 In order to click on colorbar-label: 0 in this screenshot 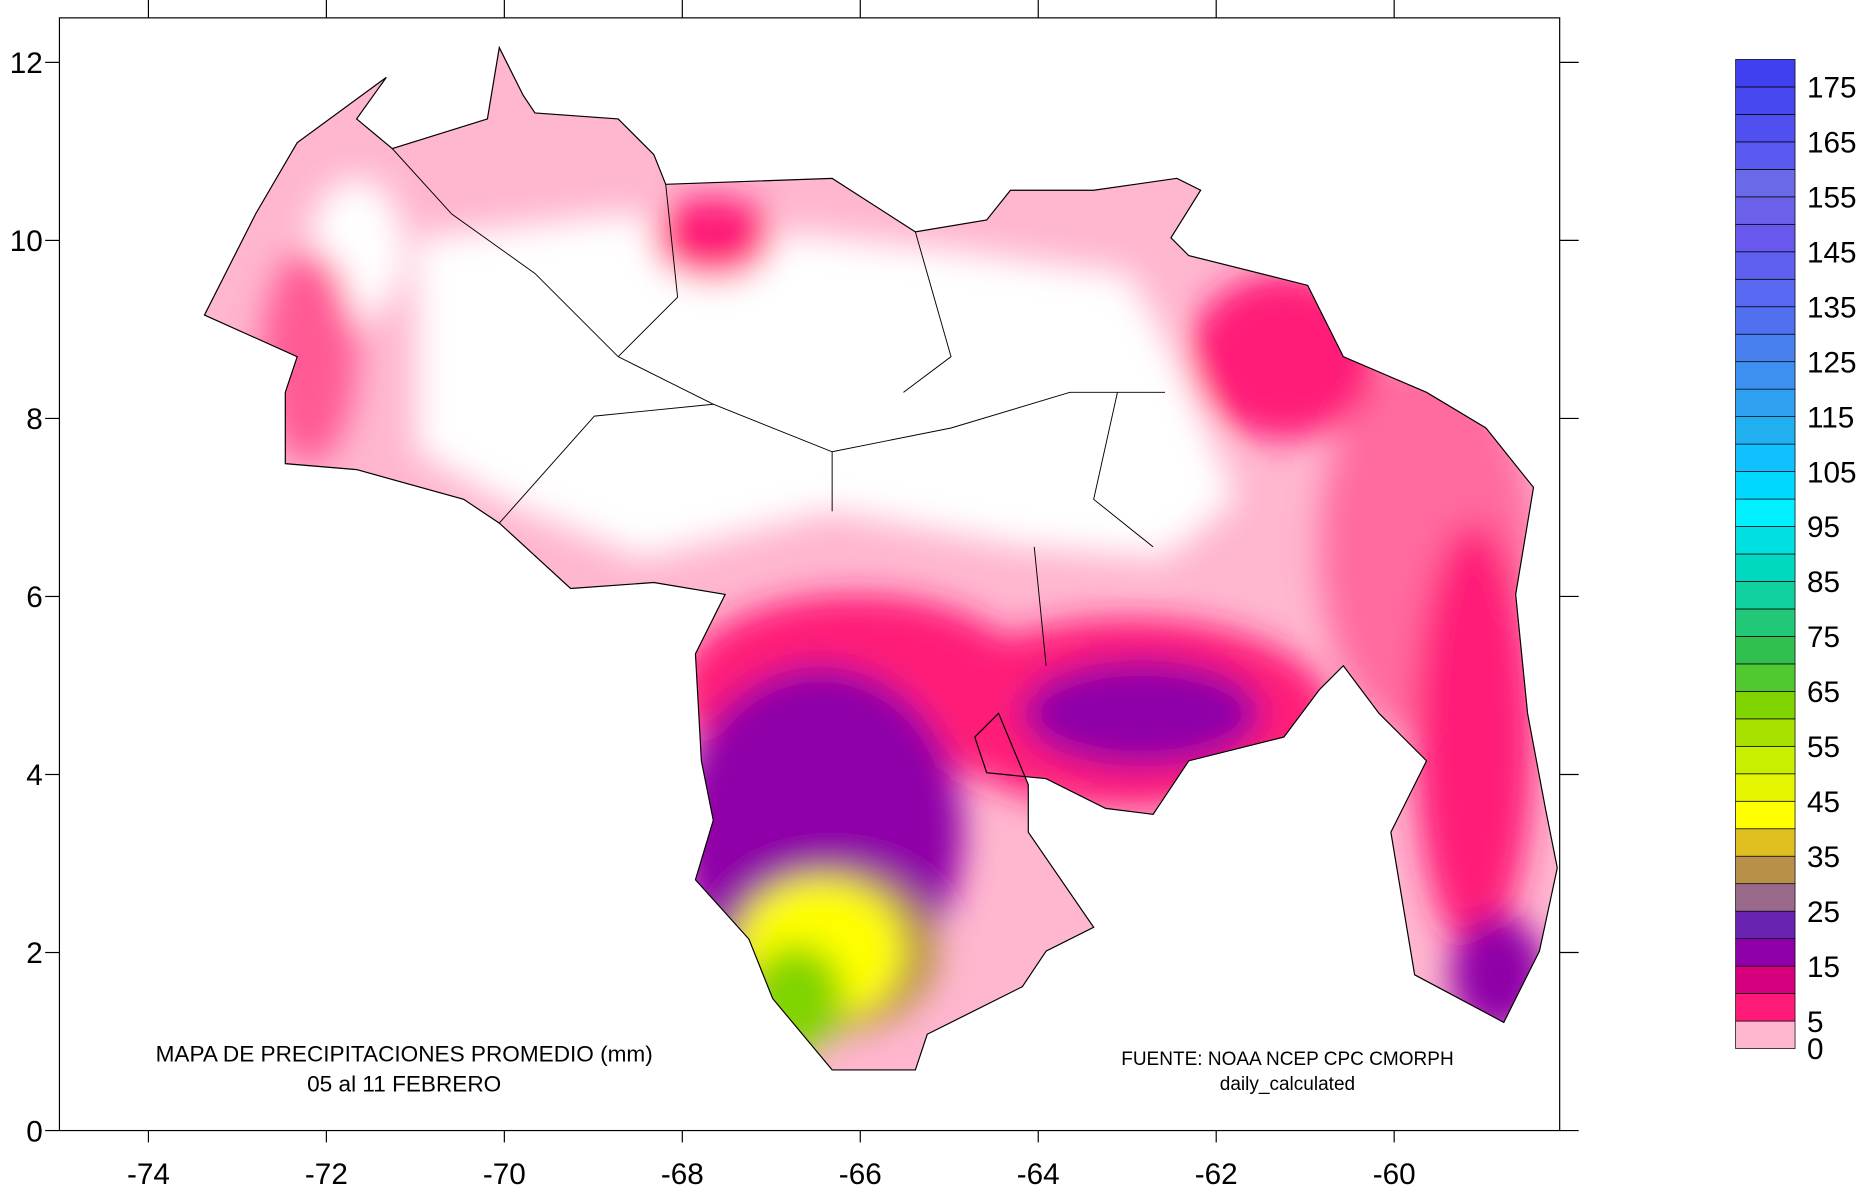, I will do `click(1815, 1049)`.